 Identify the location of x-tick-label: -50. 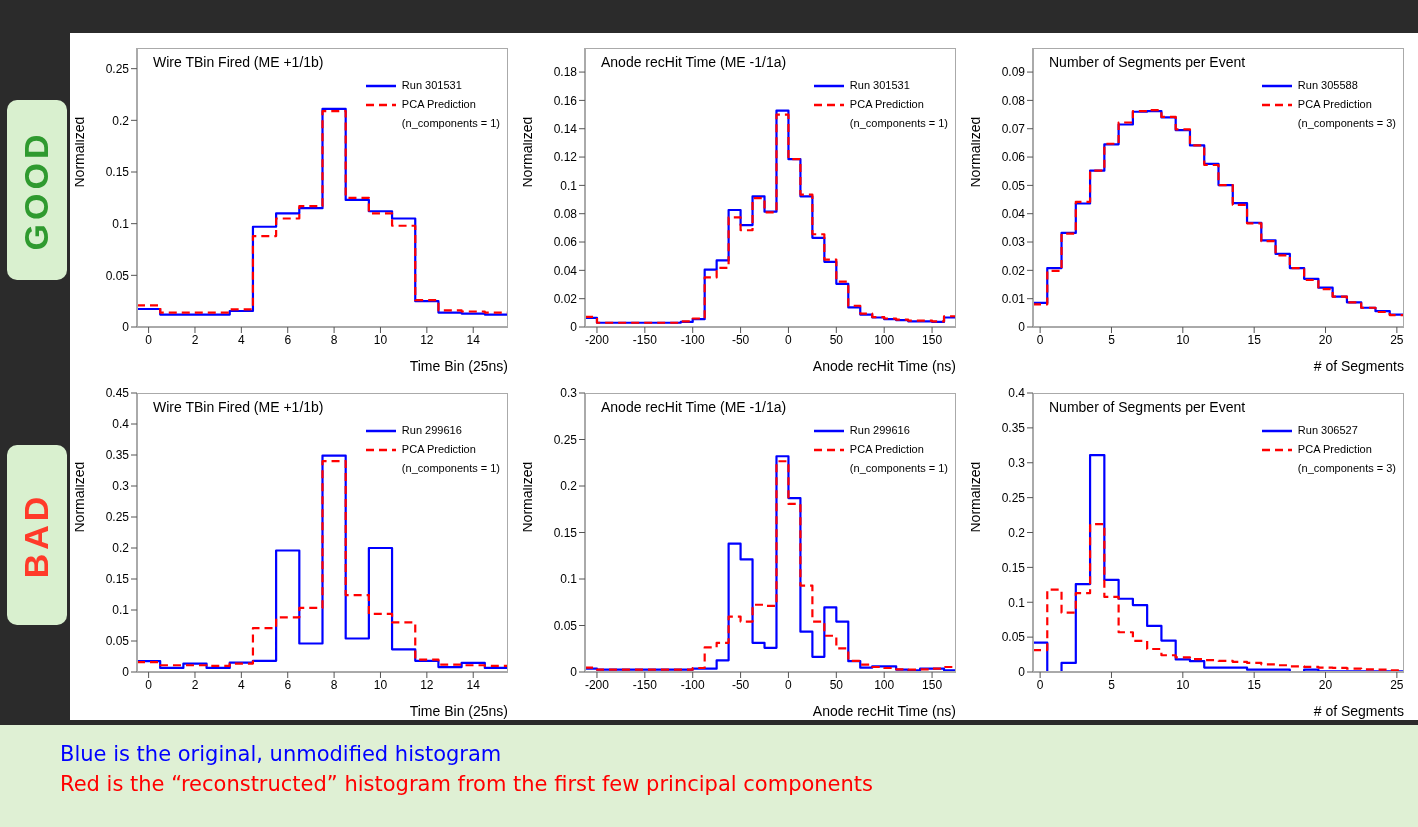
(740, 684).